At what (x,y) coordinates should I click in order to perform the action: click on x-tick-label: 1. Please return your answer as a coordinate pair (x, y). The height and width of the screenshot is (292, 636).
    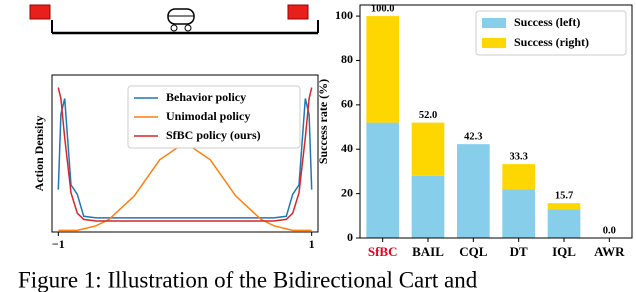
    Looking at the image, I should click on (312, 244).